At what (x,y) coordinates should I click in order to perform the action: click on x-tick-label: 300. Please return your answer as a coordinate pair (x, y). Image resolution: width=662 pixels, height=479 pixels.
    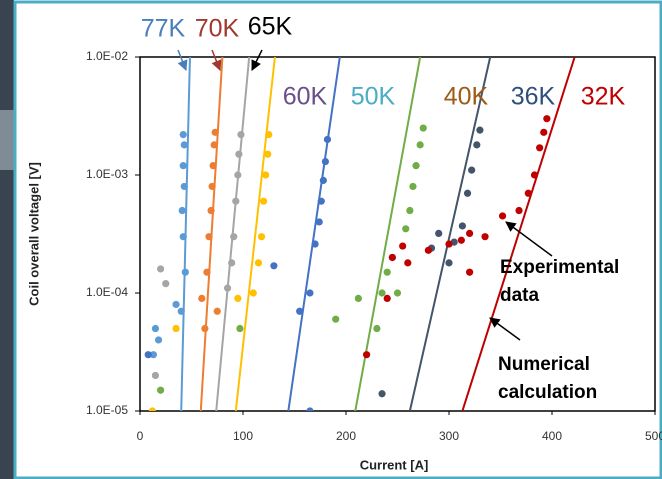
    Looking at the image, I should click on (449, 436).